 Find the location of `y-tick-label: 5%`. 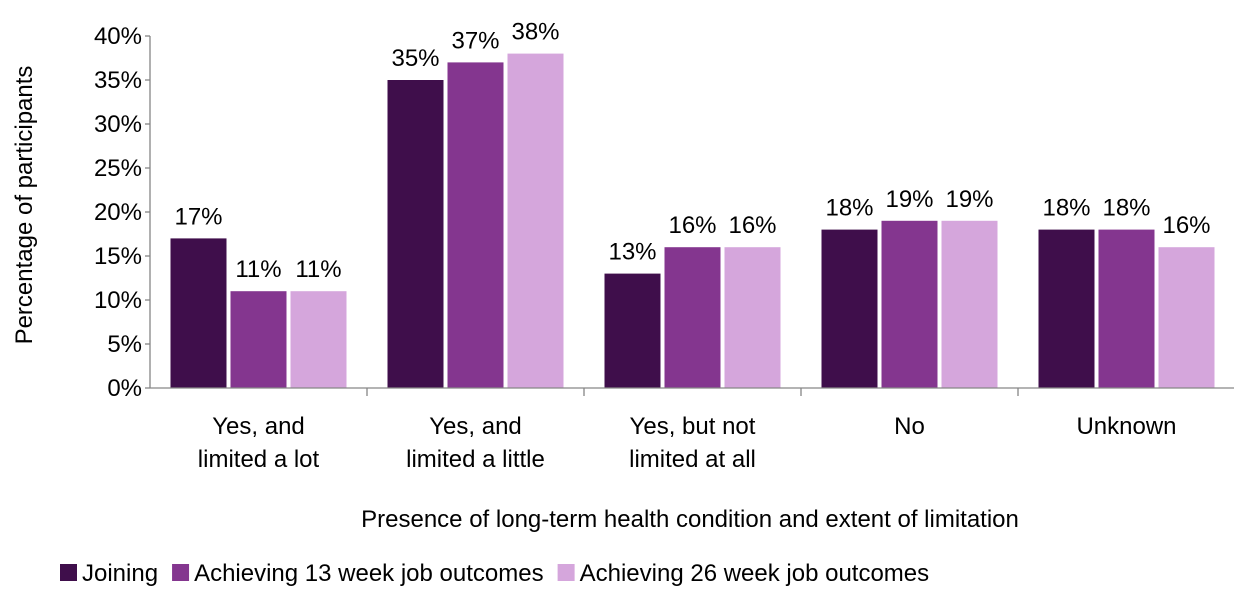

y-tick-label: 5% is located at coordinates (124, 344).